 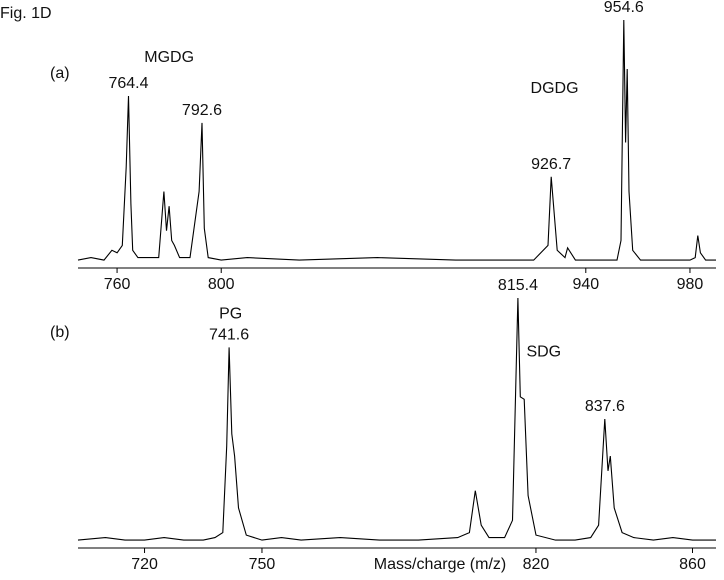 I want to click on x-tick-label: 760, so click(x=117, y=284).